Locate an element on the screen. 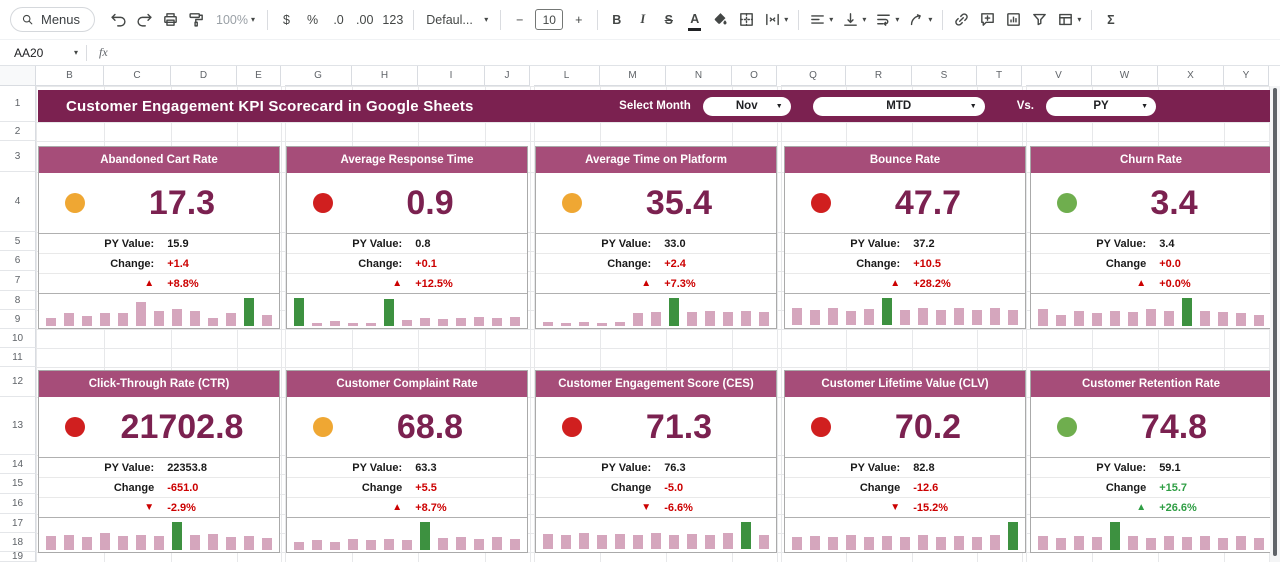  row-header-5: 5 is located at coordinates (18, 241).